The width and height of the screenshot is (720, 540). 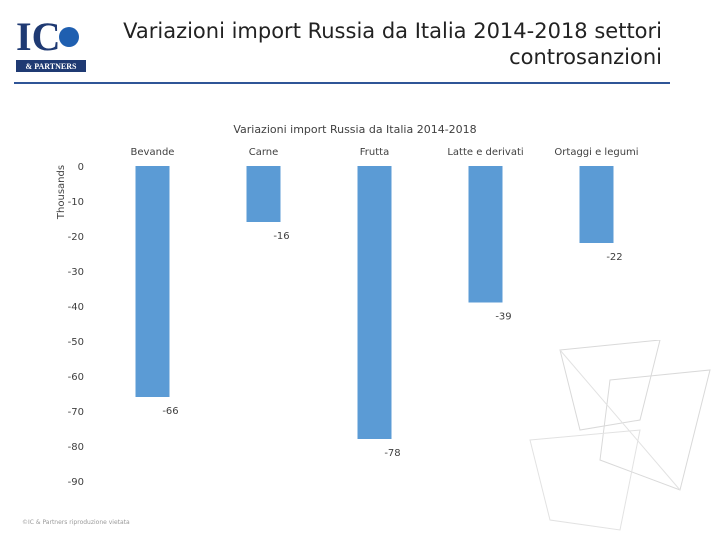 I want to click on y-tick-label: 0, so click(x=81, y=167).